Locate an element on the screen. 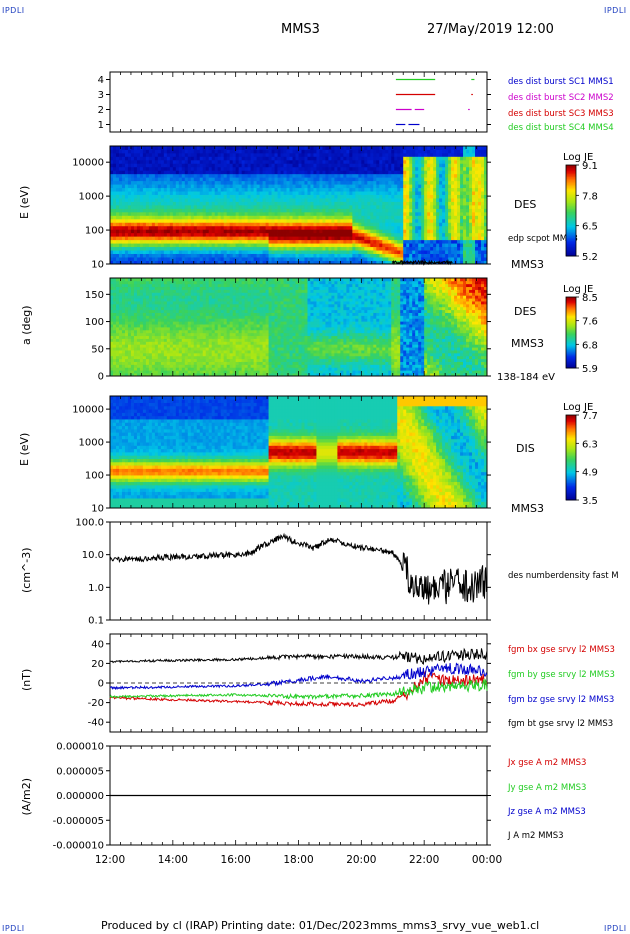 The width and height of the screenshot is (630, 934). des-energy-colorbar-segment is located at coordinates (571, 238).